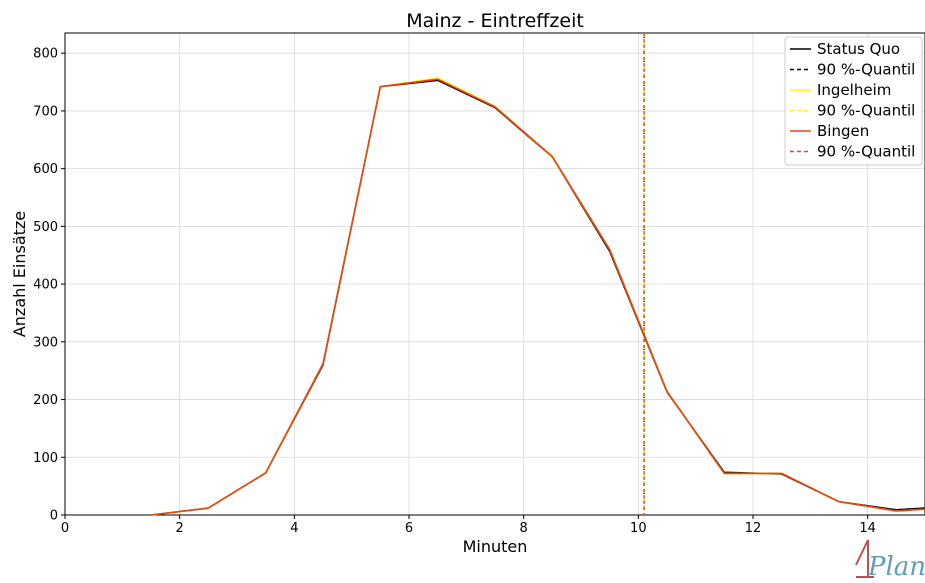  What do you see at coordinates (495, 21) in the screenshot?
I see `chart-title: Mainz - Eintreffzeit` at bounding box center [495, 21].